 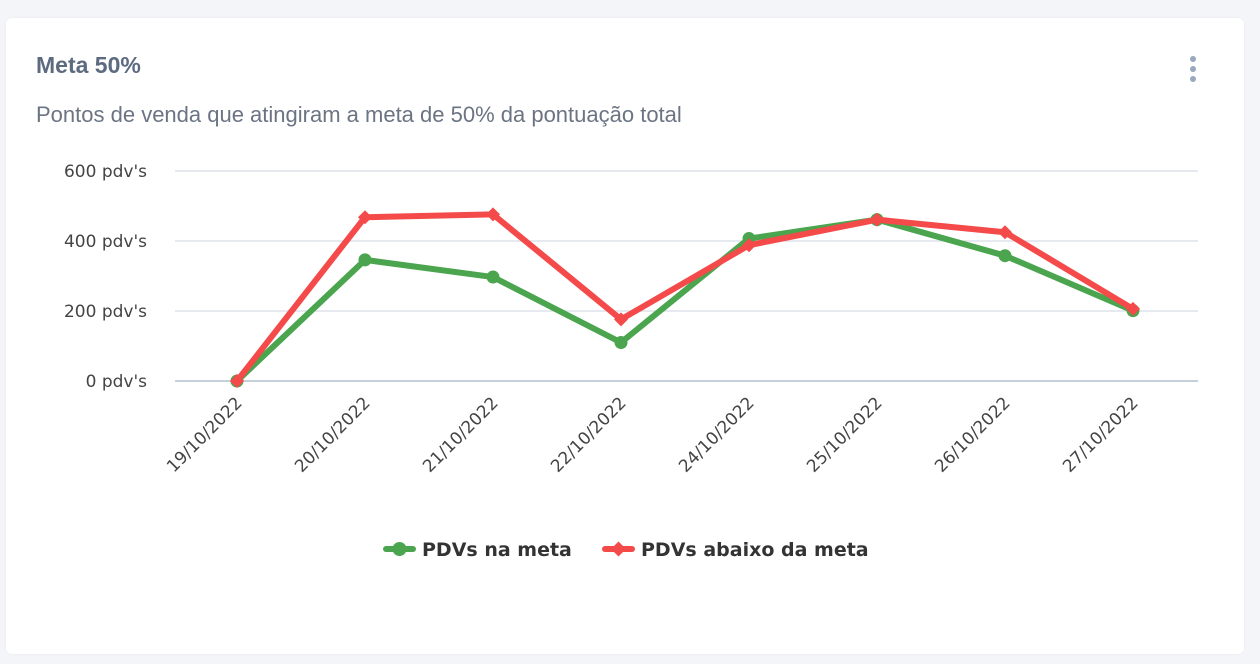 What do you see at coordinates (105, 242) in the screenshot?
I see `y-tick-label: 400 pdv's` at bounding box center [105, 242].